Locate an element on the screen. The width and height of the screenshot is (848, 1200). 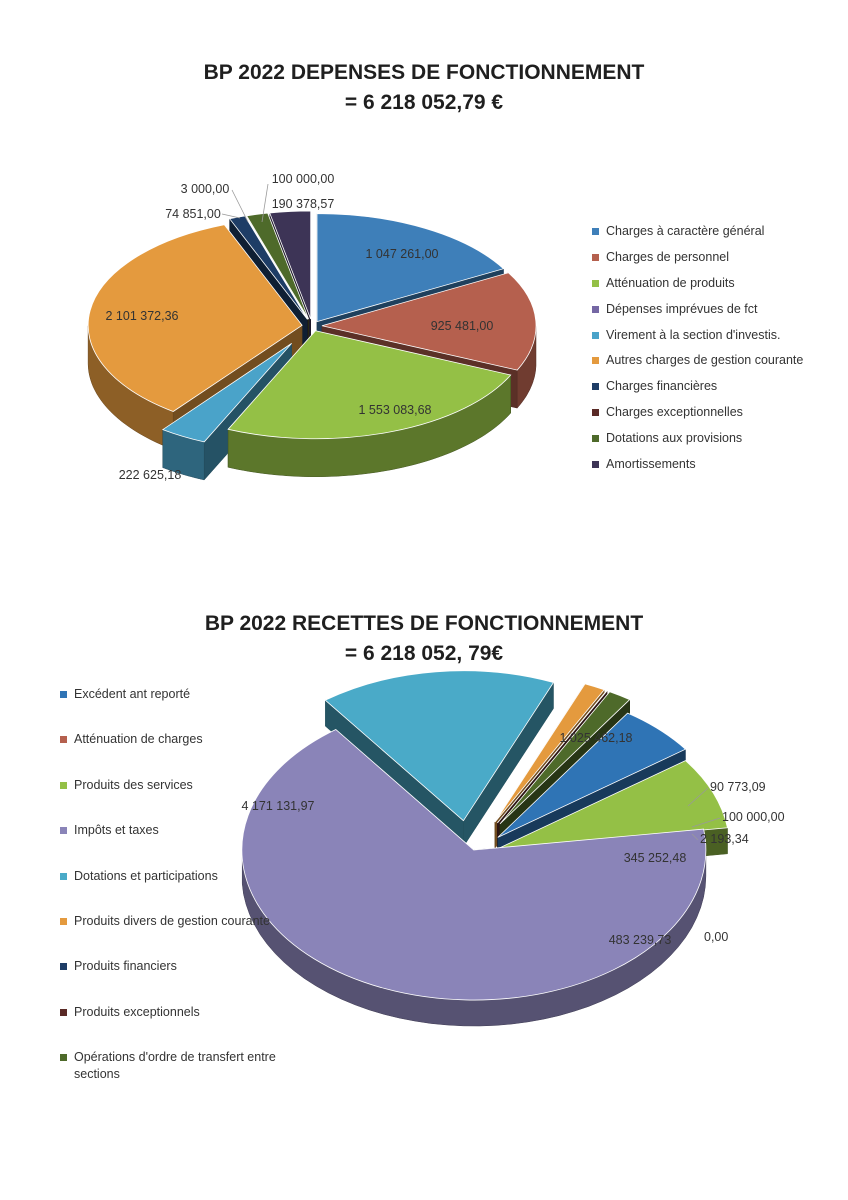
revenues-data-label: 4 171 131,97 is located at coordinates (278, 806).